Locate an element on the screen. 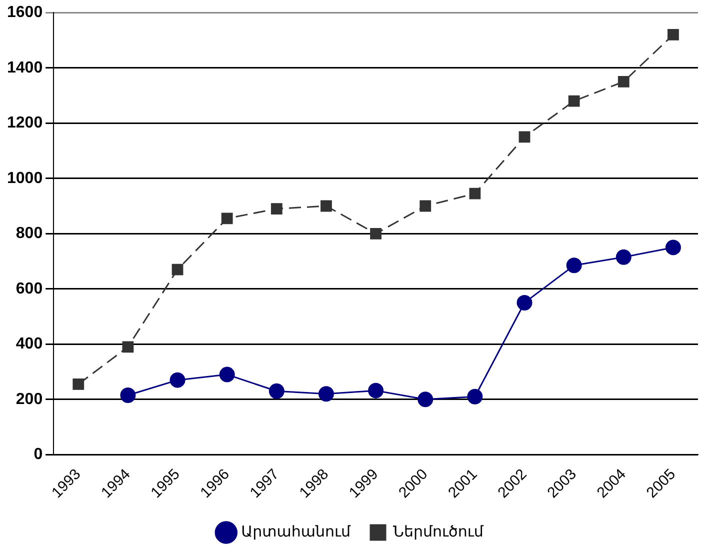  y-tick-label: 1000 is located at coordinates (25, 178).